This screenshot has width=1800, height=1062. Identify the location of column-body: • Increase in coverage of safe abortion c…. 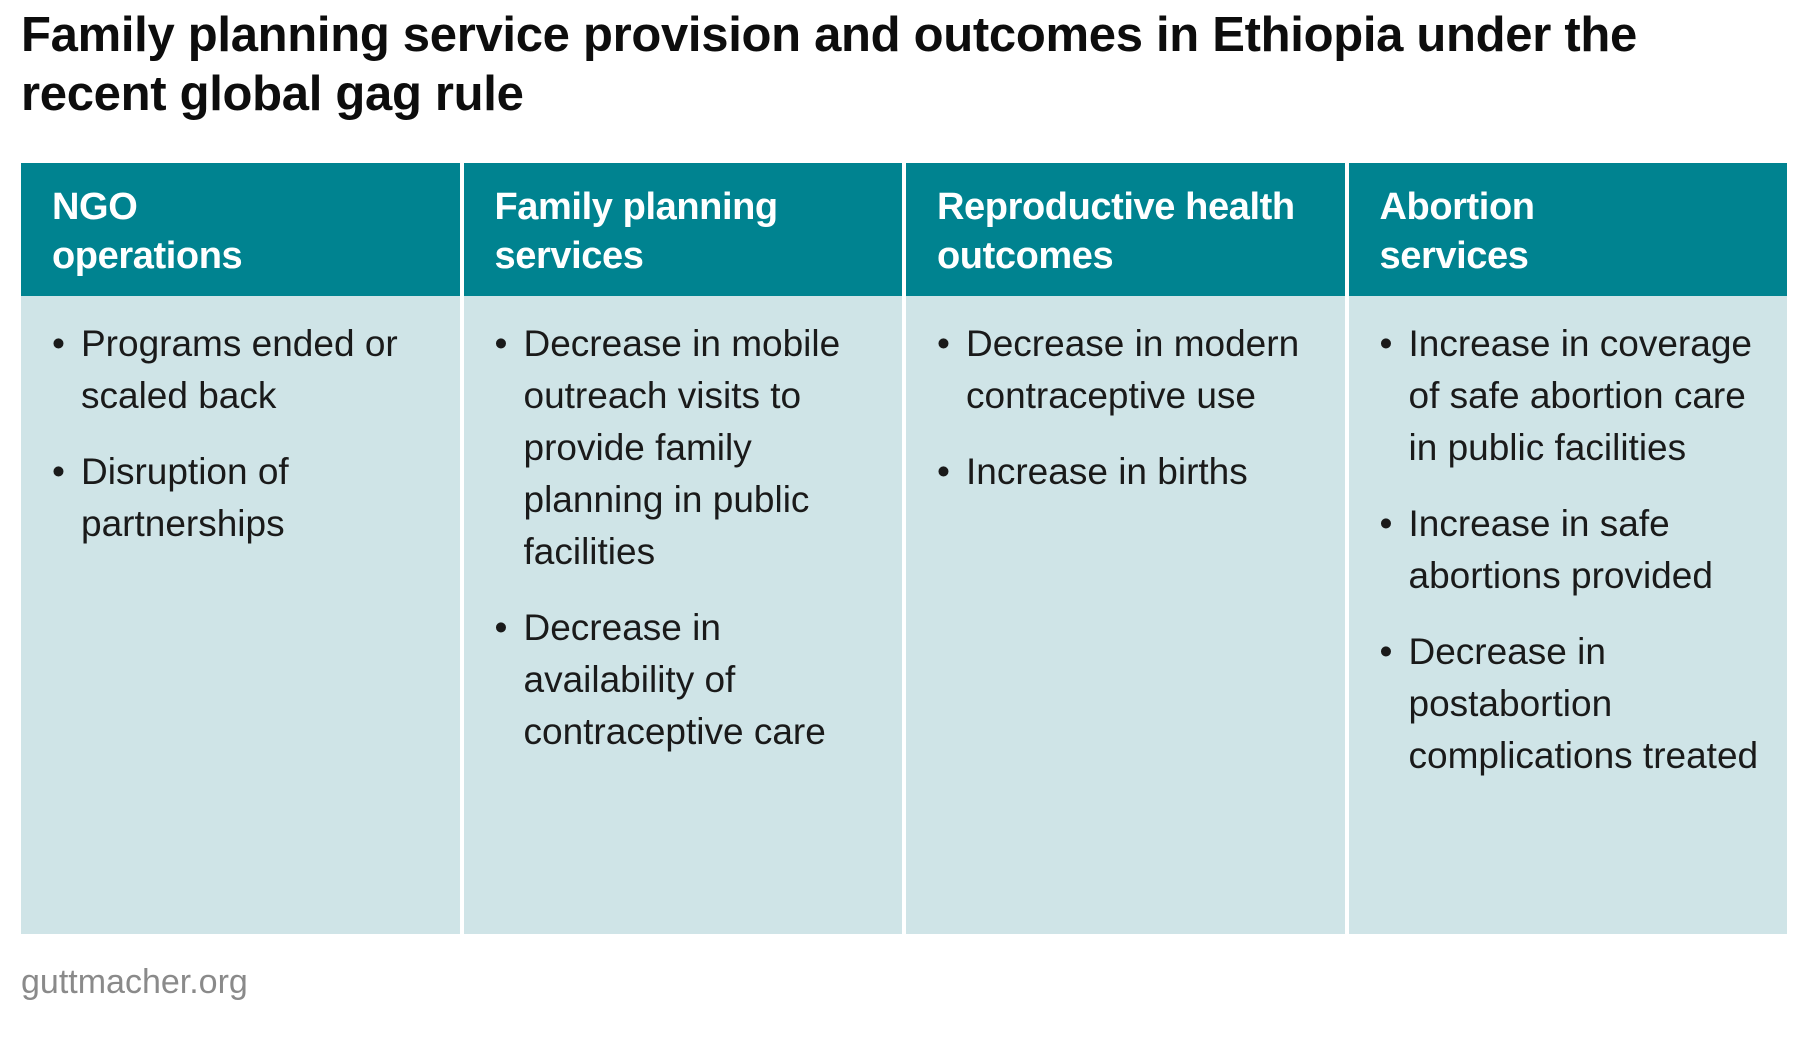
(1567, 615).